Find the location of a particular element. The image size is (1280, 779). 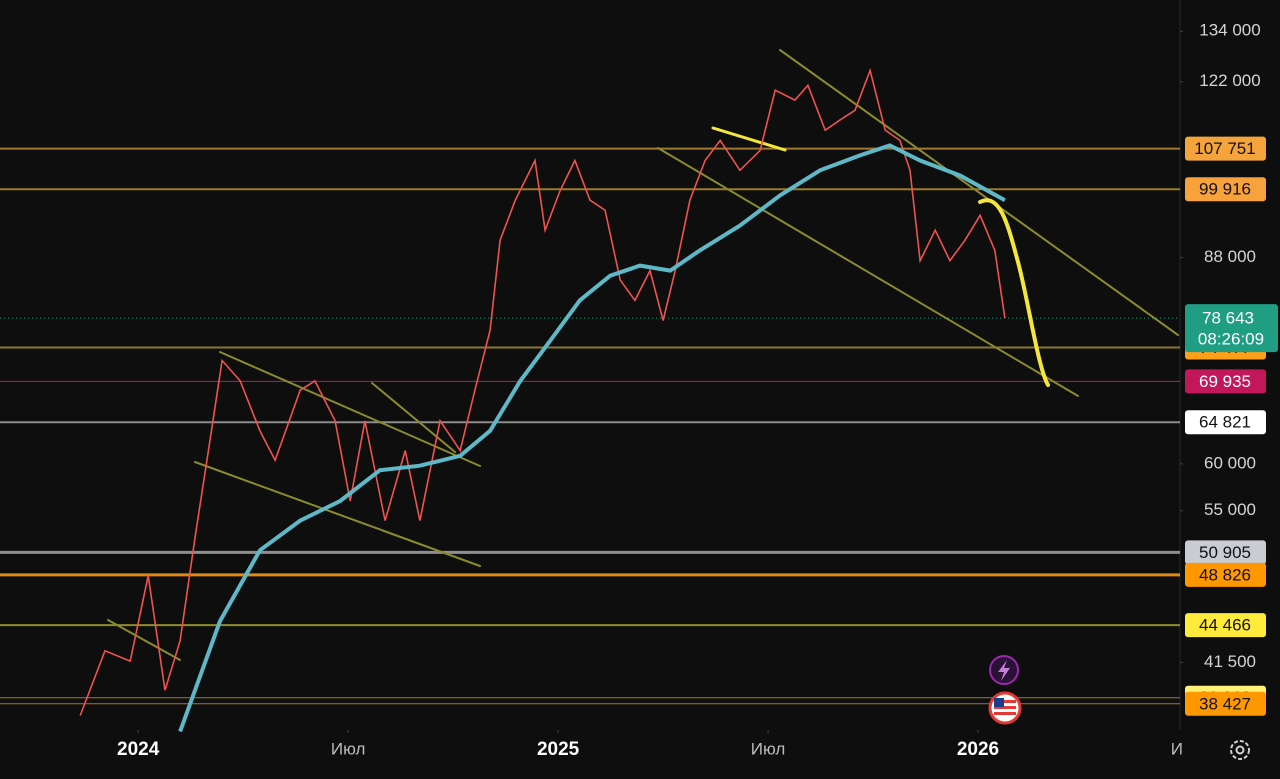

forecast-curve is located at coordinates (1014, 292).